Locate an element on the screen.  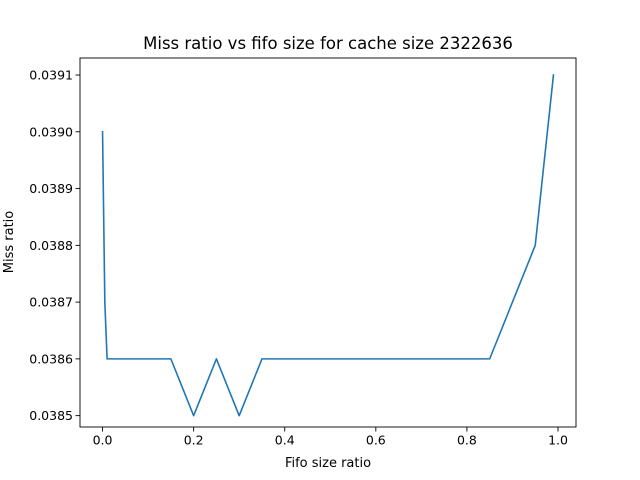
x-tick-label: 0.4 is located at coordinates (285, 440).